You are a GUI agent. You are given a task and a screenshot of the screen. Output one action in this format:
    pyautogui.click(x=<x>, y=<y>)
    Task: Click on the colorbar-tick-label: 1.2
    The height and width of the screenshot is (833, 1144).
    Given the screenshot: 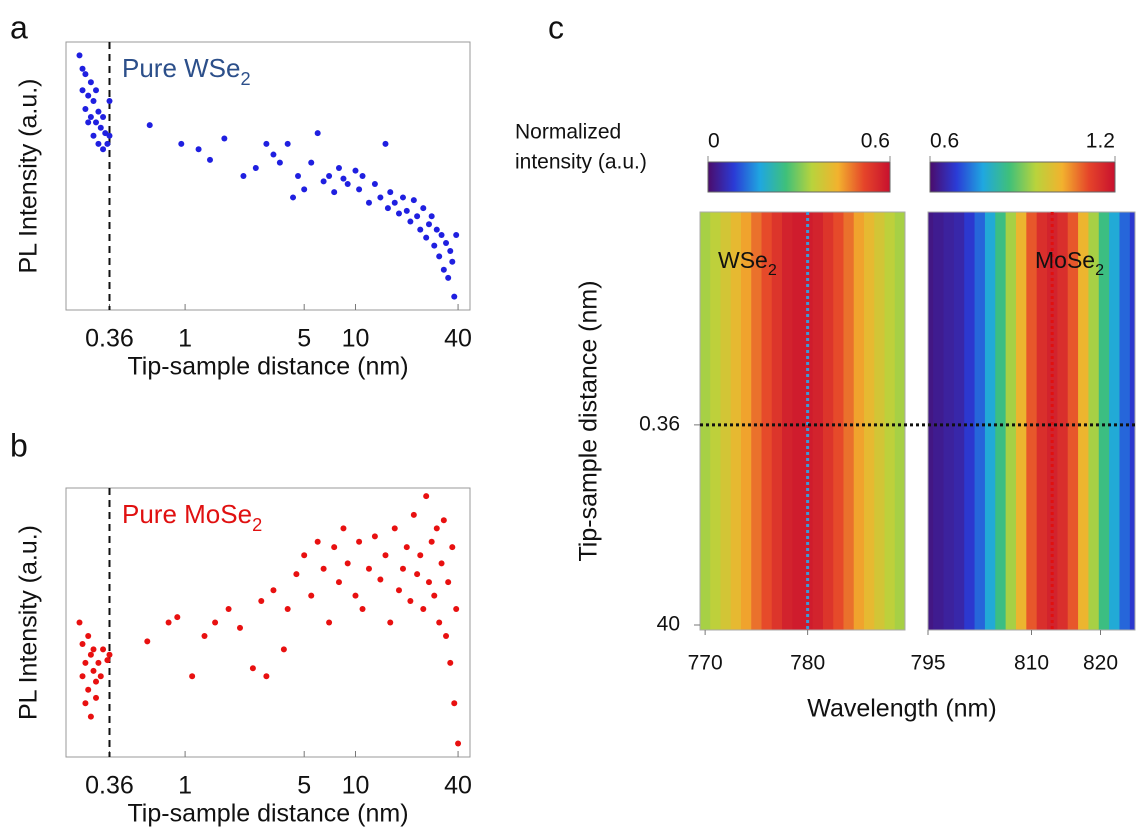 What is the action you would take?
    pyautogui.click(x=1100, y=141)
    